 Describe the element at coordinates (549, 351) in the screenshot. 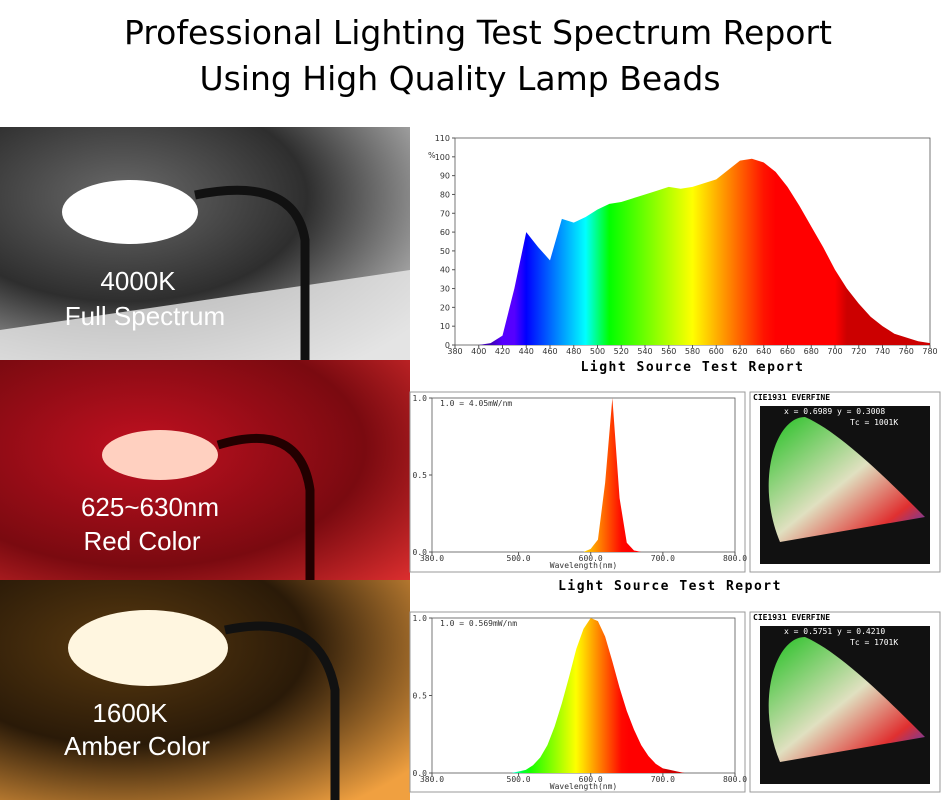

I see `x-tick-label: 460` at that location.